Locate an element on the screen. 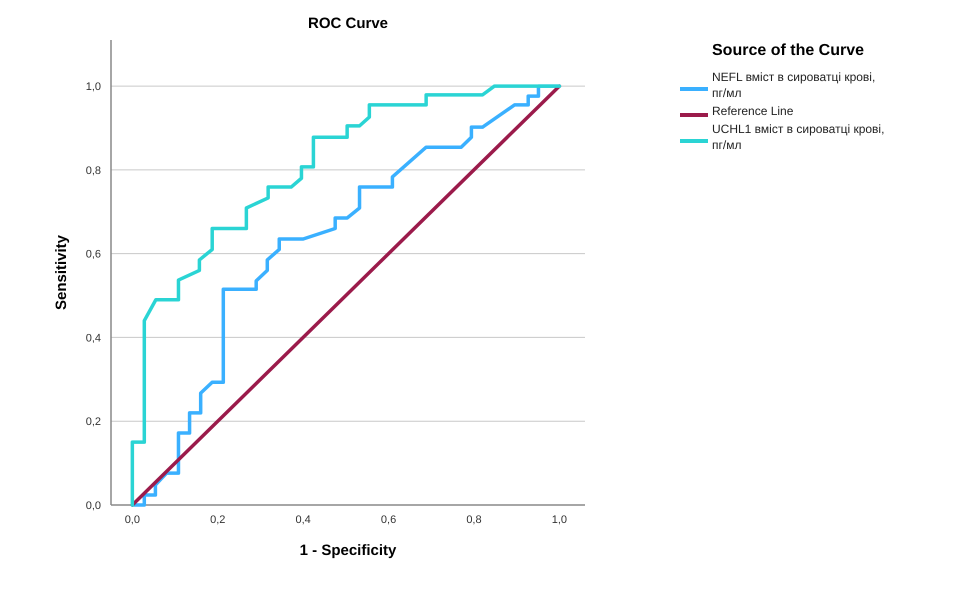  x-tick-label: 0,6 is located at coordinates (388, 520).